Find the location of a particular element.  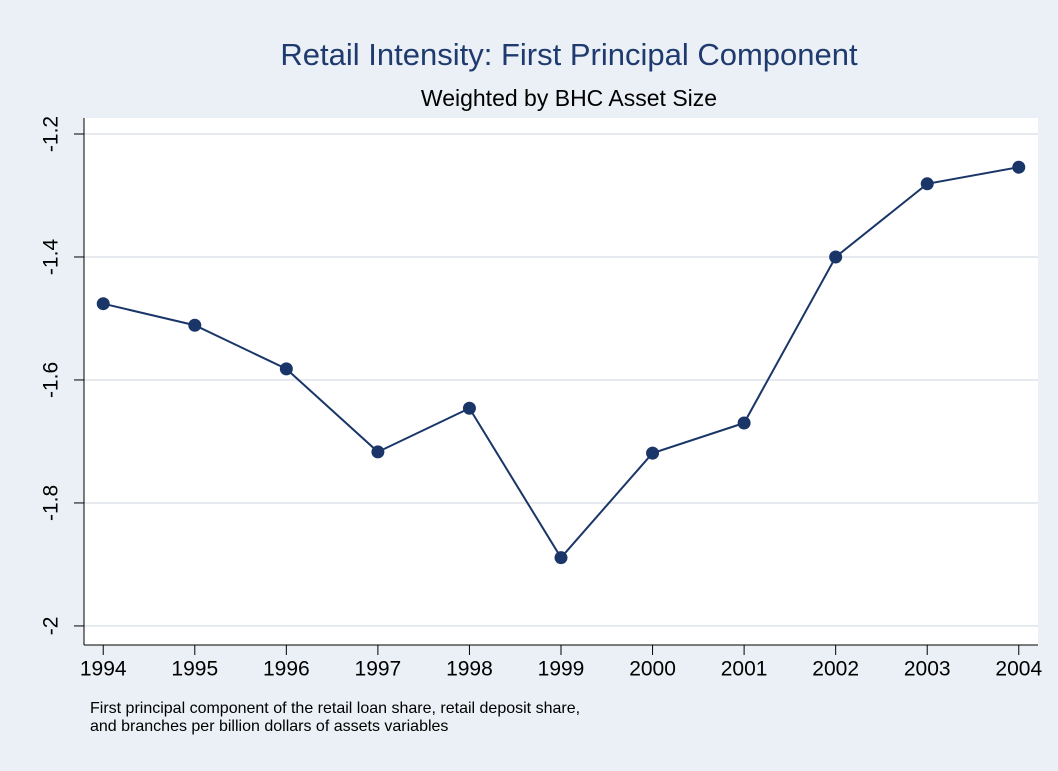

y-tick-label: -1.8 is located at coordinates (51, 503).